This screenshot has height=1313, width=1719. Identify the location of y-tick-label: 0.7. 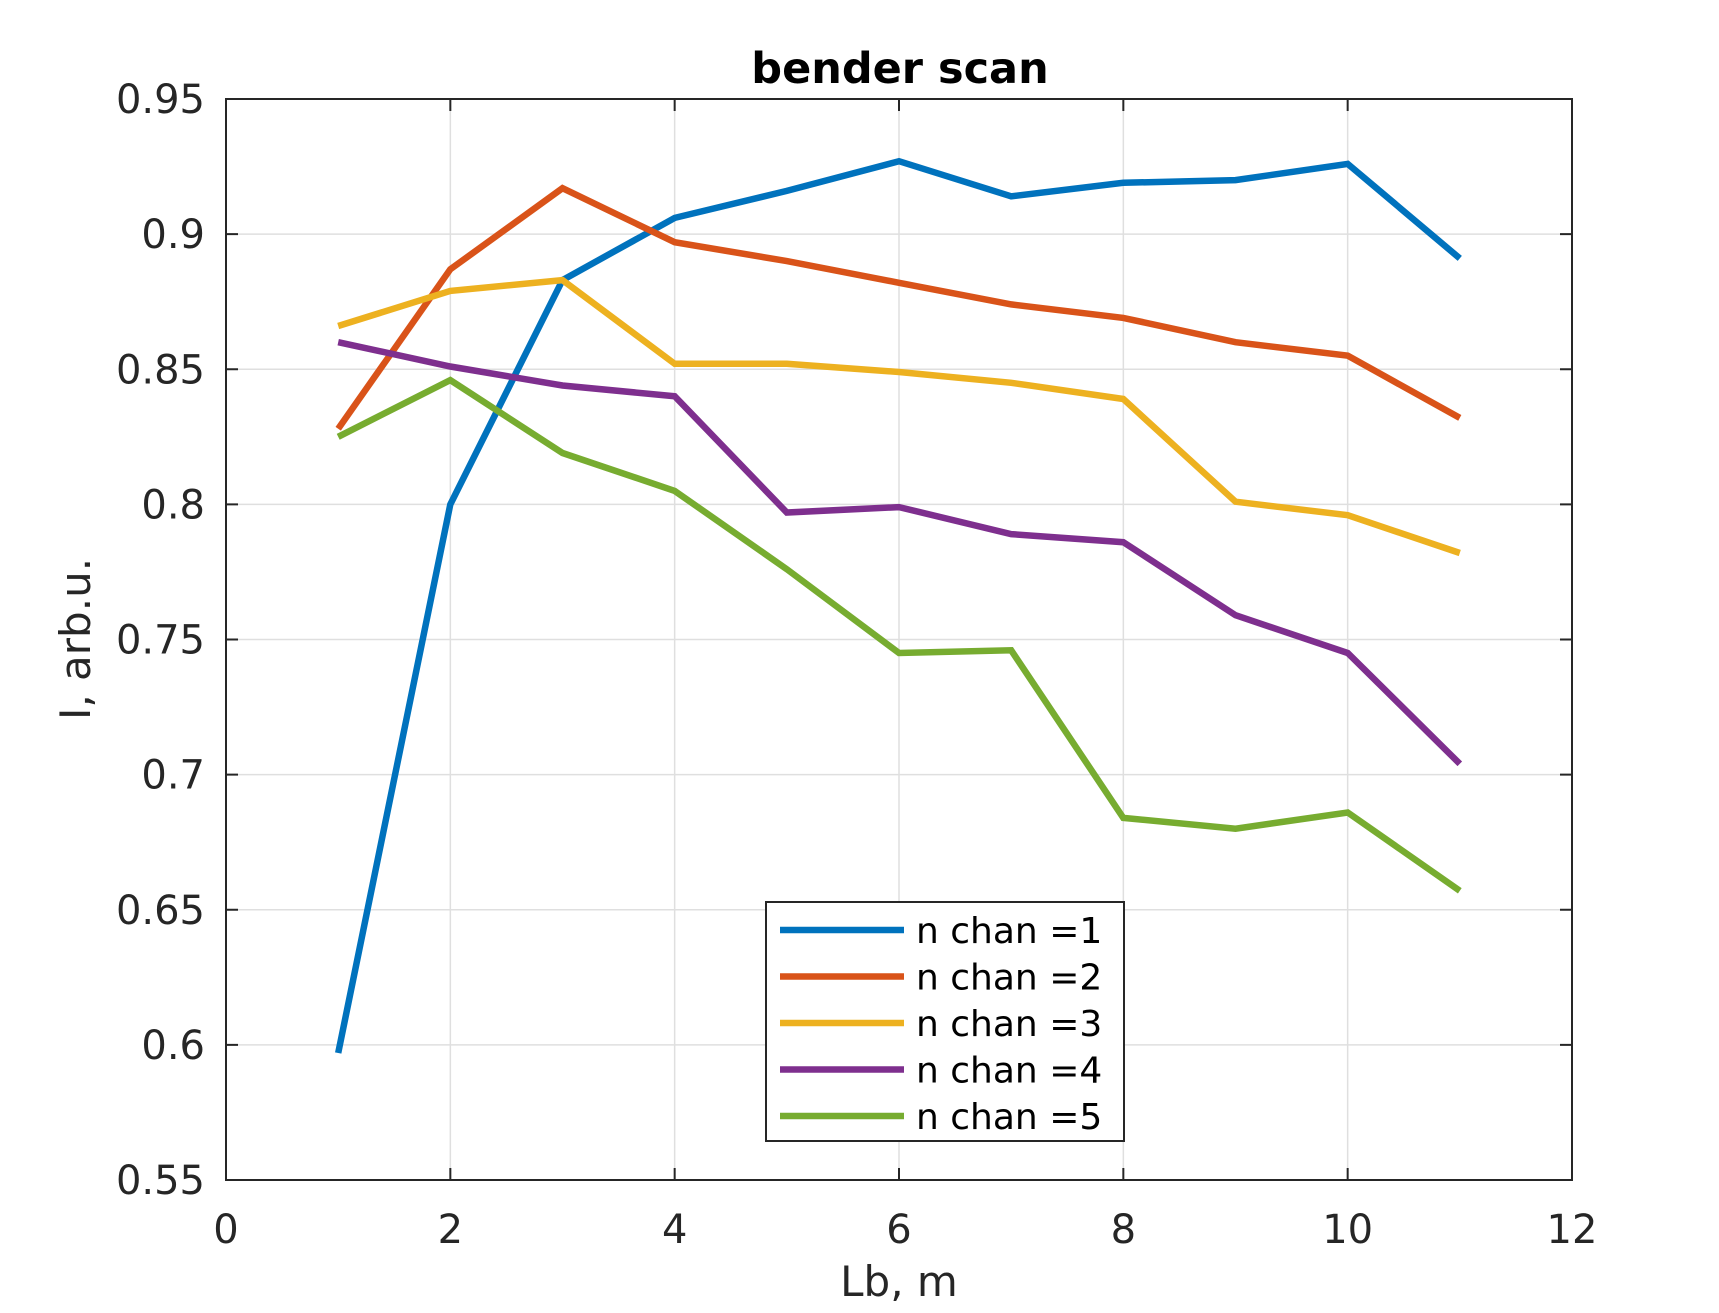
(173, 776).